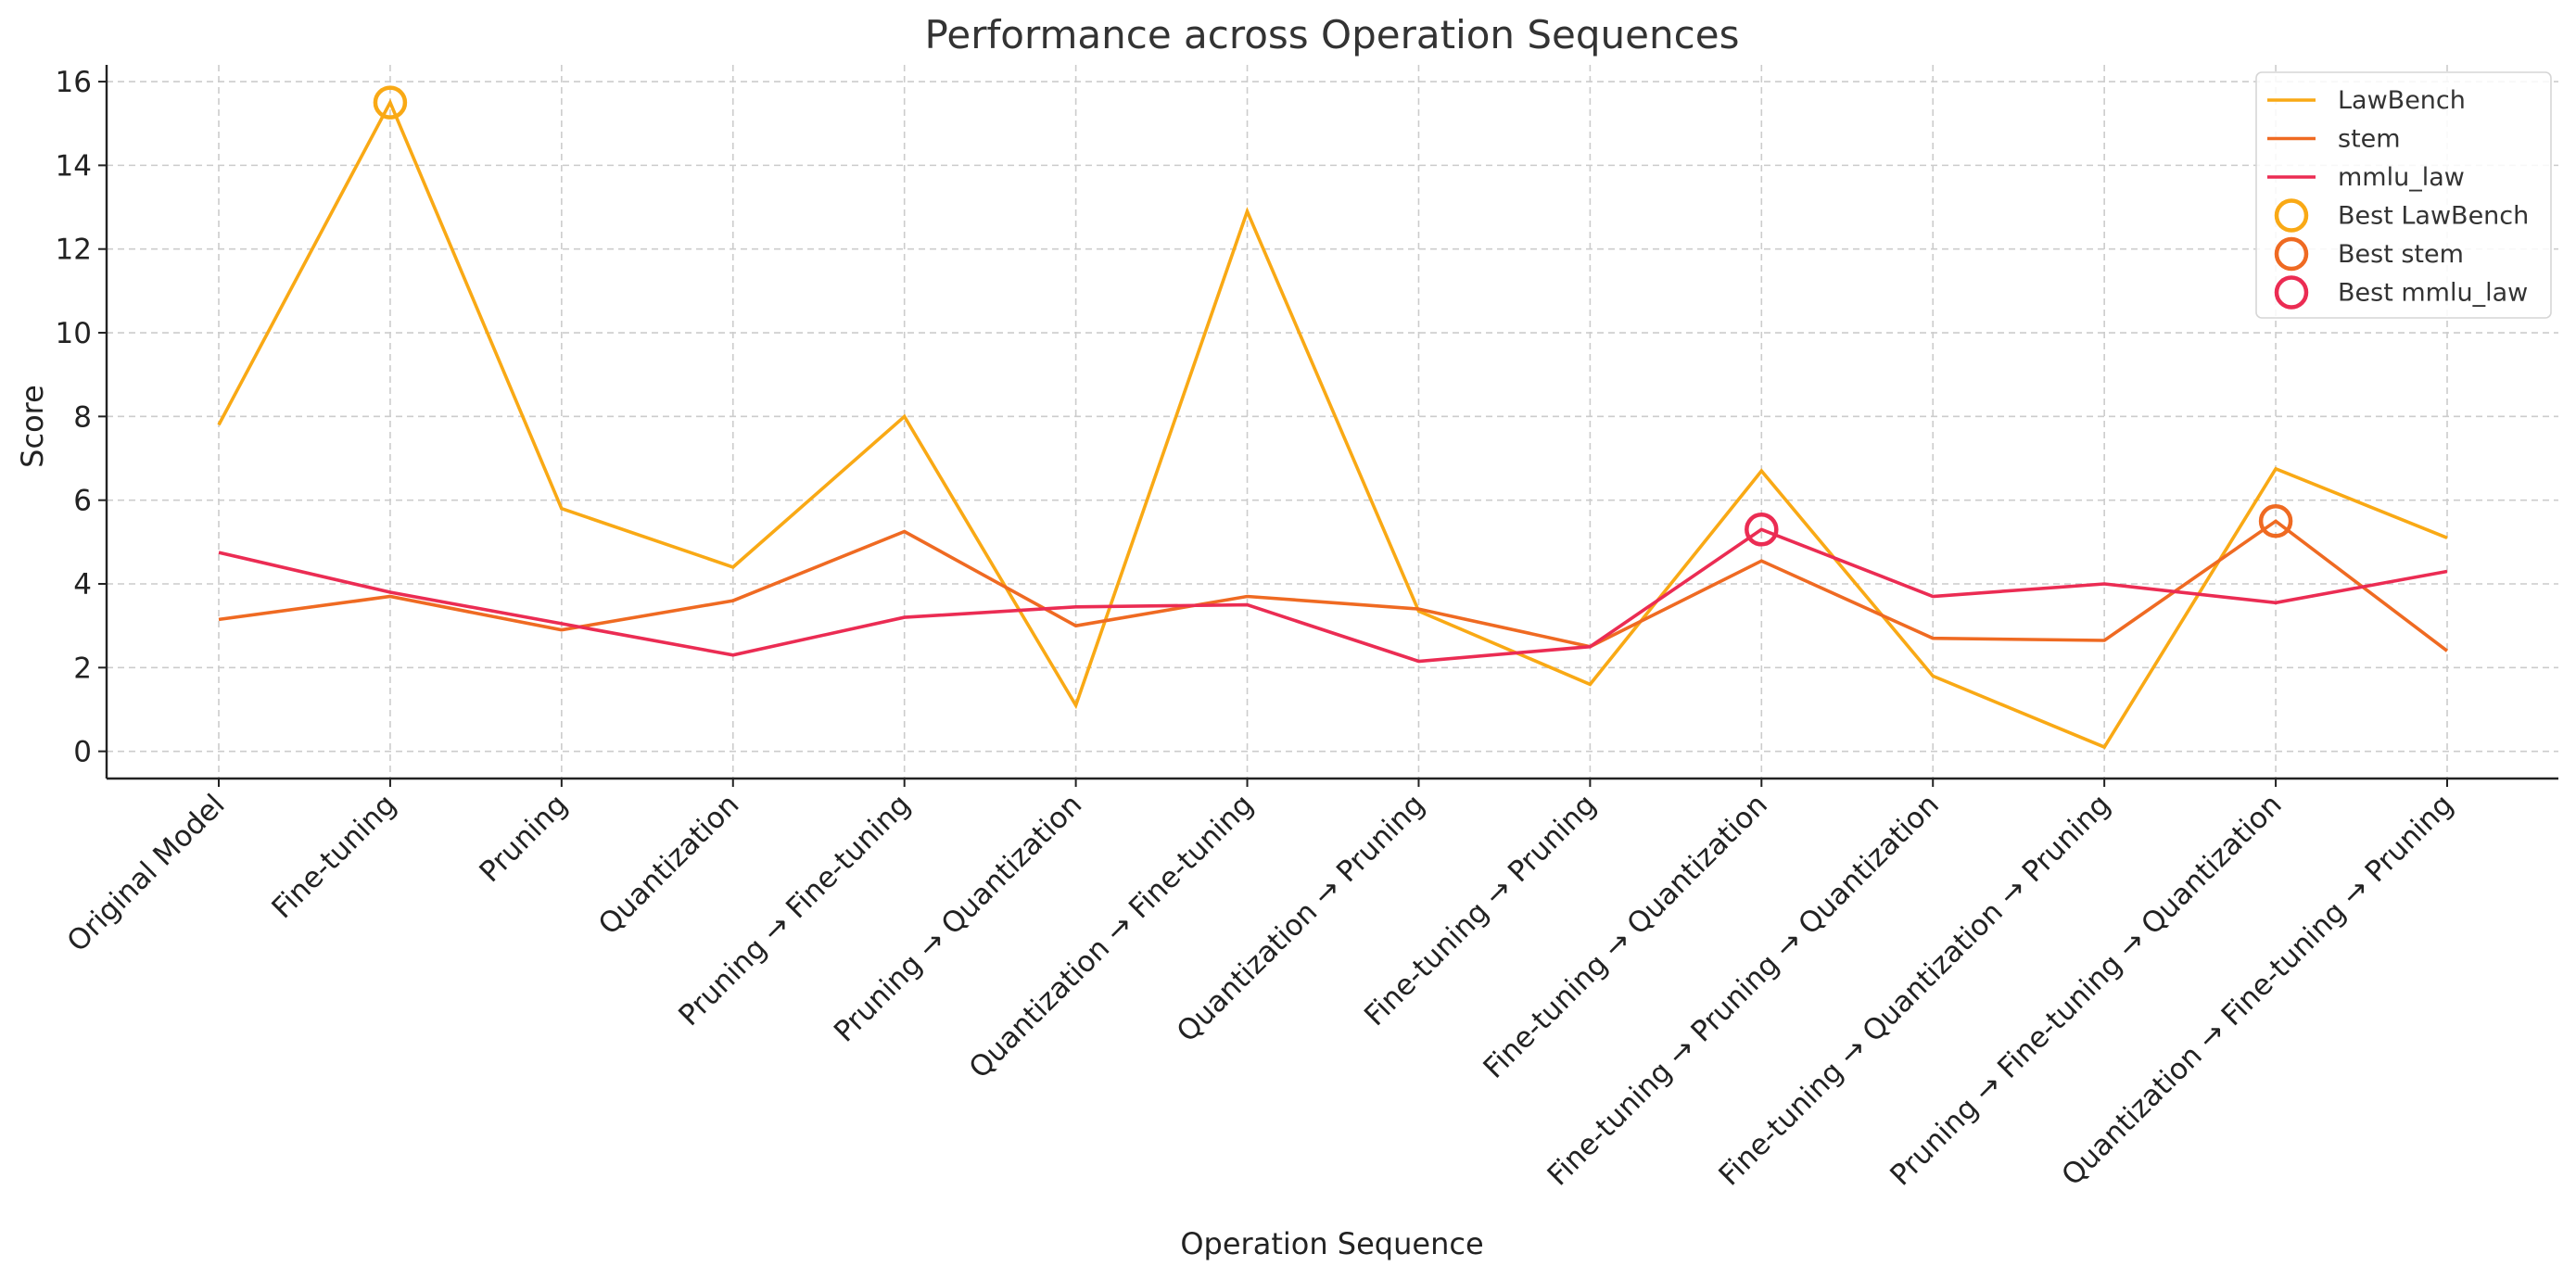 The height and width of the screenshot is (1279, 2576). What do you see at coordinates (74, 250) in the screenshot?
I see `y-tick-label: 12` at bounding box center [74, 250].